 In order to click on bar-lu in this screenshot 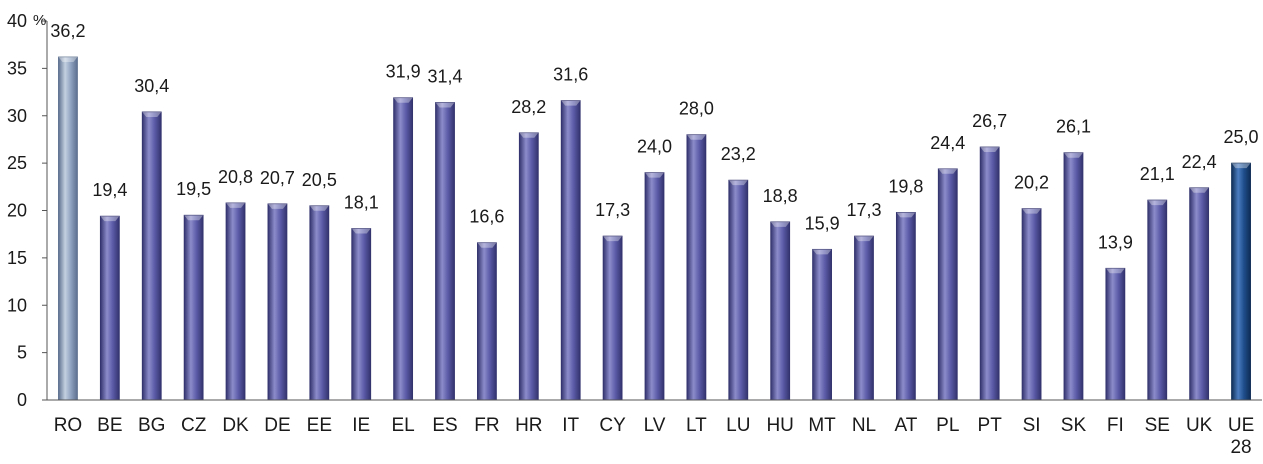, I will do `click(738, 290)`.